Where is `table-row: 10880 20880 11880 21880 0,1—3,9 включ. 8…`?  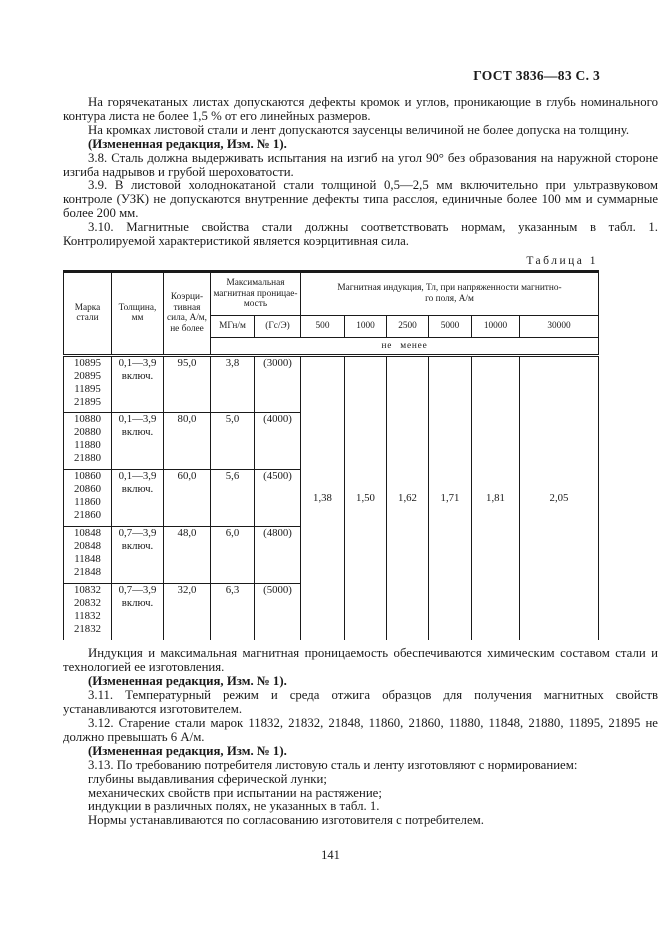
table-row: 10880 20880 11880 21880 0,1—3,9 включ. 8… is located at coordinates (331, 440).